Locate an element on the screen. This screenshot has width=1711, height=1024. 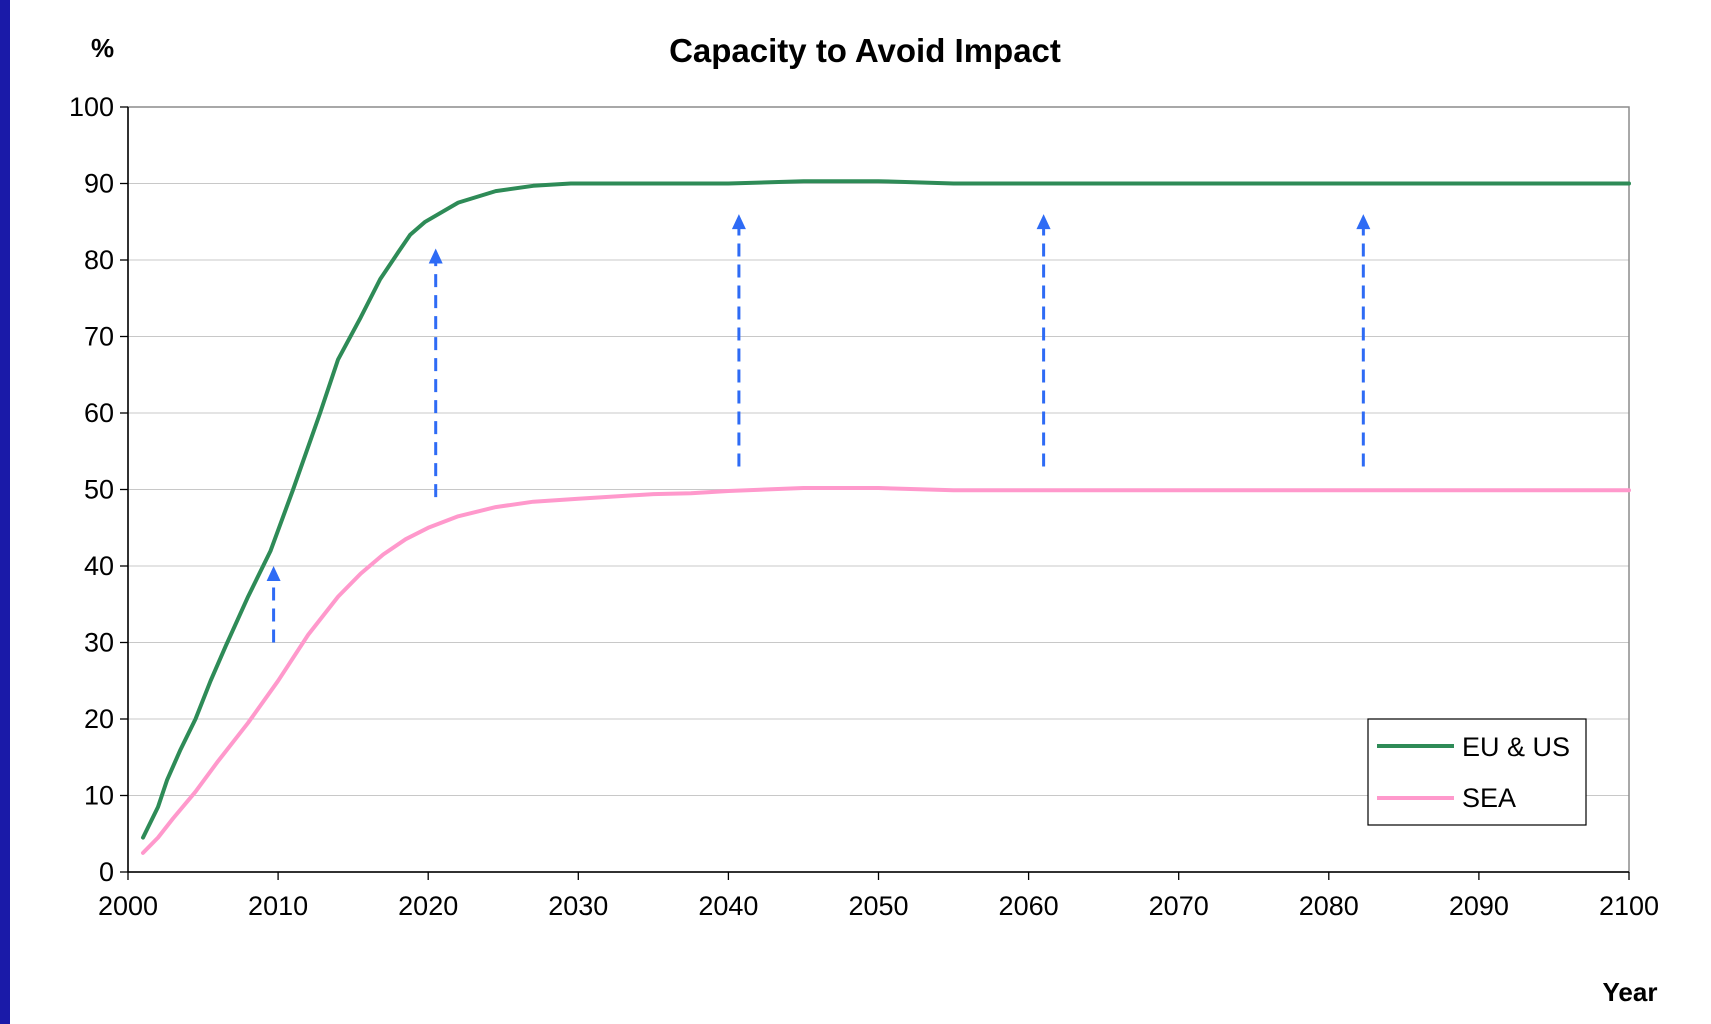
x-axis-title: Year is located at coordinates (1630, 992).